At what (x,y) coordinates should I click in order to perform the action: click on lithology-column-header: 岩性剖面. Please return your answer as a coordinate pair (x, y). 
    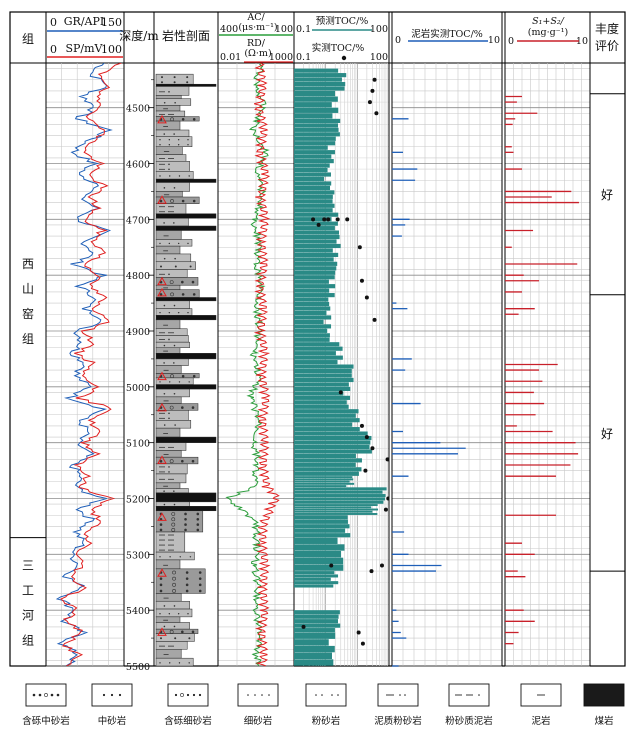
    Looking at the image, I should click on (186, 35).